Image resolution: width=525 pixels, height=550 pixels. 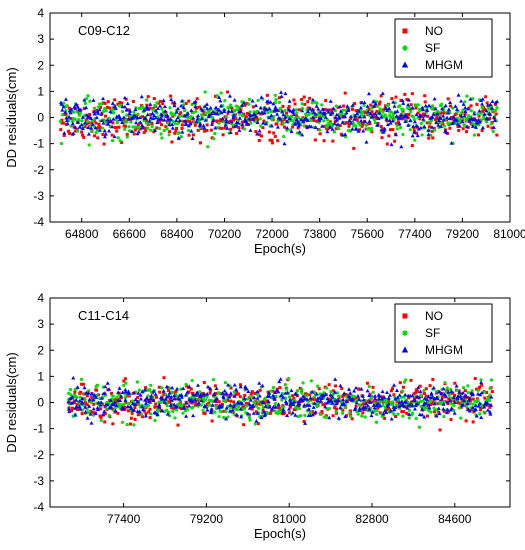 What do you see at coordinates (177, 234) in the screenshot?
I see `x-tick-label: 68400` at bounding box center [177, 234].